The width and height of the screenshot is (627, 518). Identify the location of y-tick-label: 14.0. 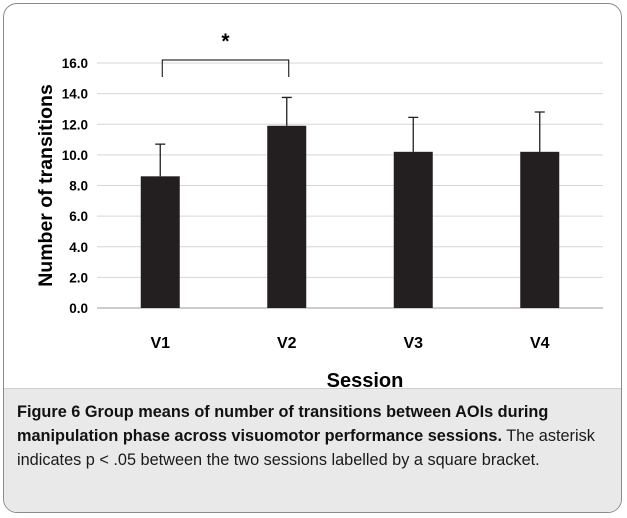
(75, 94).